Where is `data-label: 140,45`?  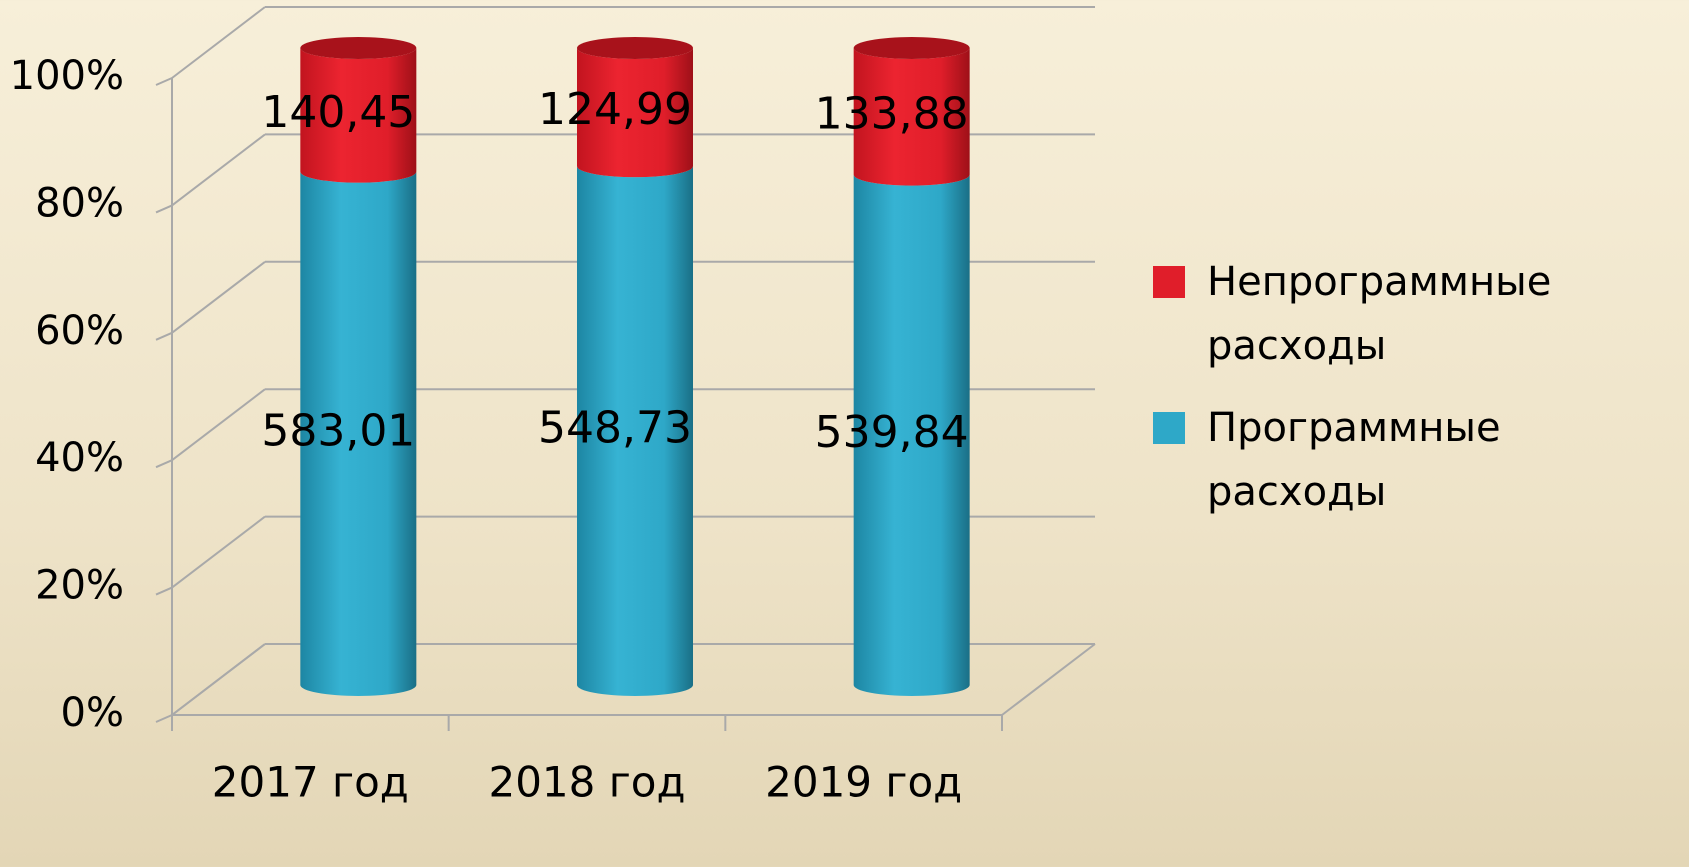
data-label: 140,45 is located at coordinates (338, 112).